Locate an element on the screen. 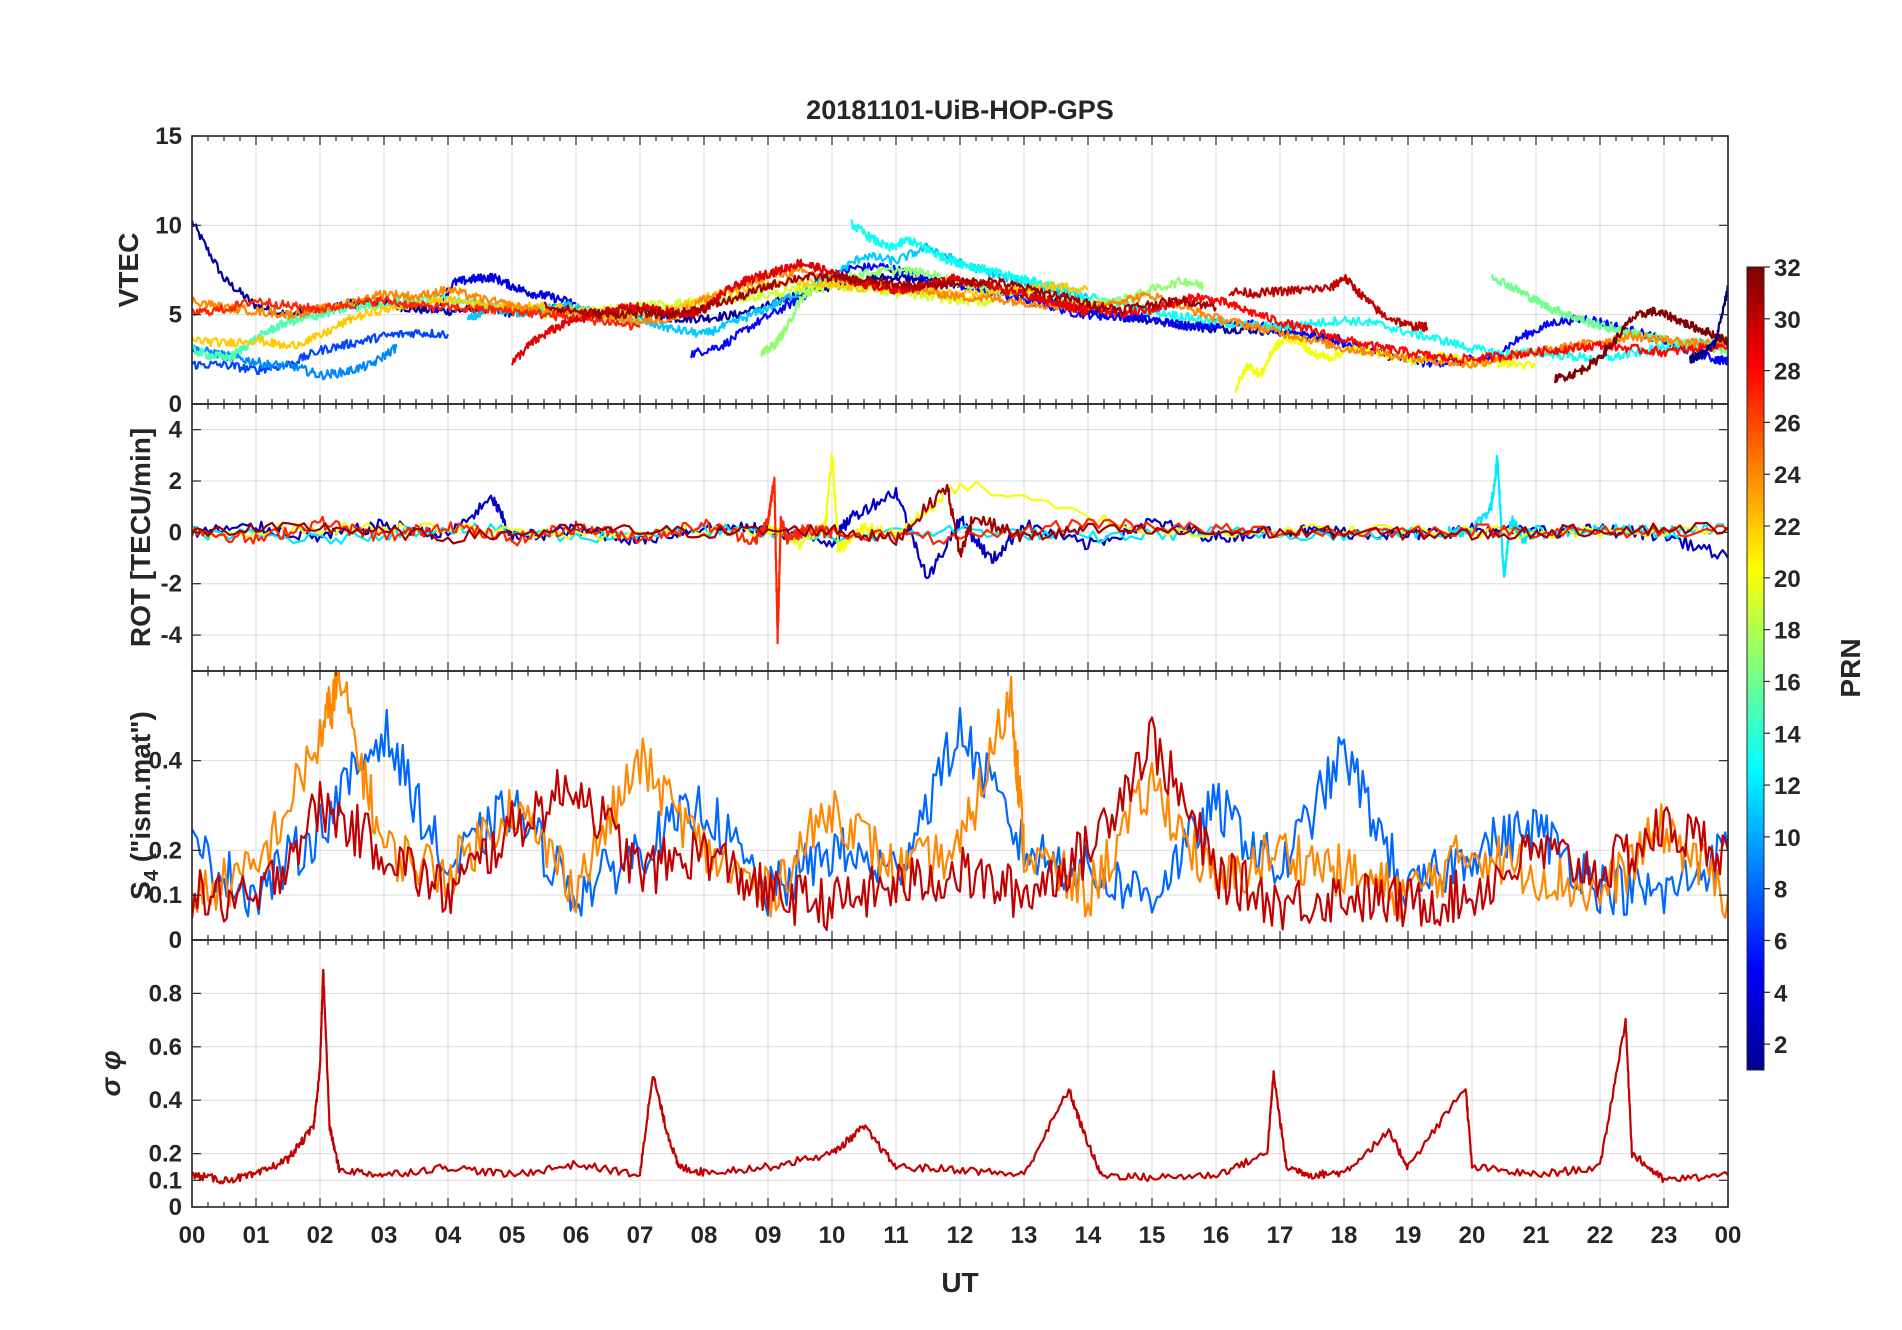  x-tick-label: 12 is located at coordinates (960, 1235).